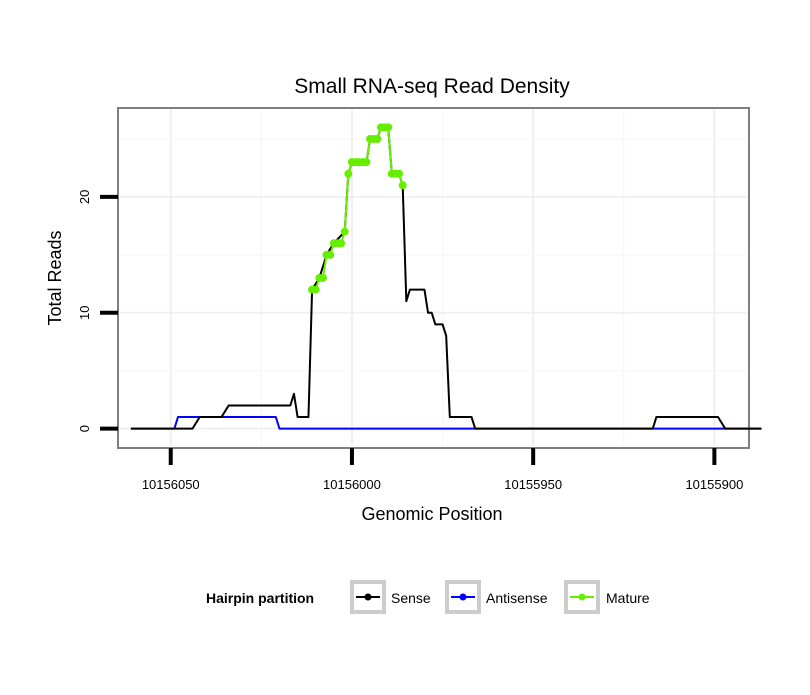 This screenshot has width=810, height=695. Describe the element at coordinates (352, 484) in the screenshot. I see `x-tick-label: 10156000` at that location.